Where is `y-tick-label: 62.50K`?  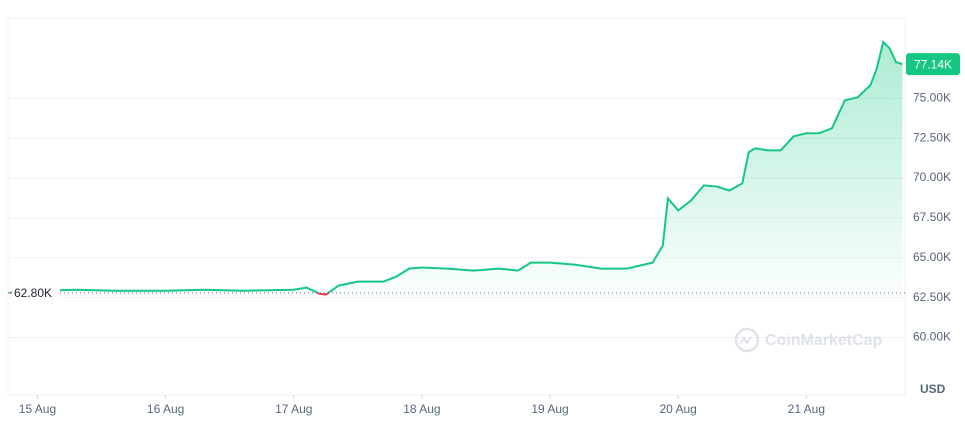
y-tick-label: 62.50K is located at coordinates (932, 297).